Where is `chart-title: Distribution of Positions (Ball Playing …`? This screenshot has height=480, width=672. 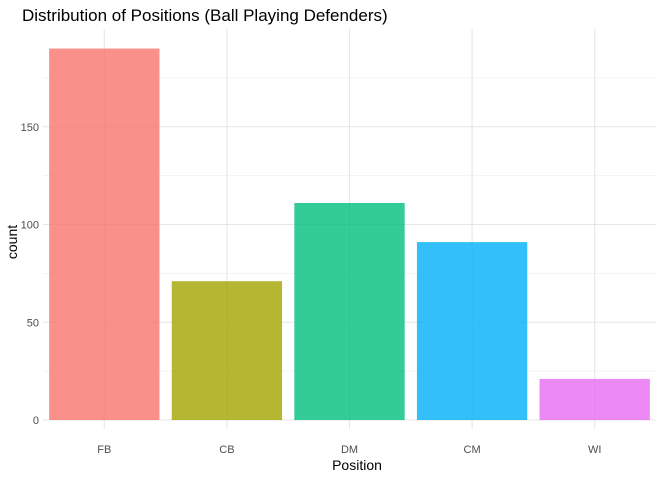 chart-title: Distribution of Positions (Ball Playing … is located at coordinates (205, 15).